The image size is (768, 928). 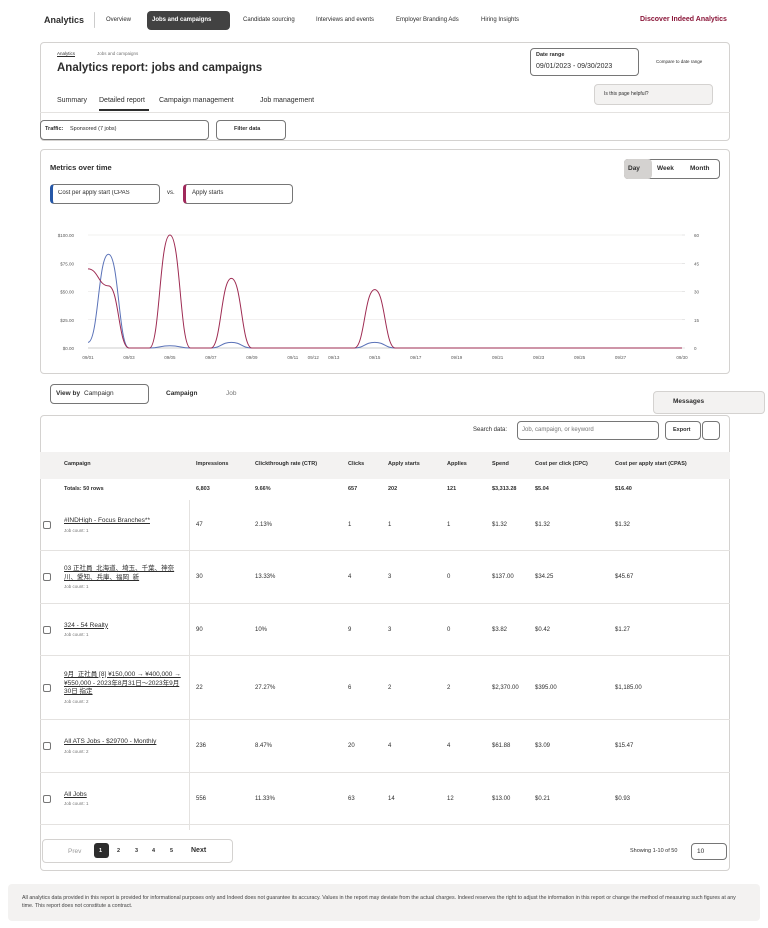 I want to click on campaign-cell: #INDHigh - Focus Branches** Job count: 1, so click(x=123, y=525).